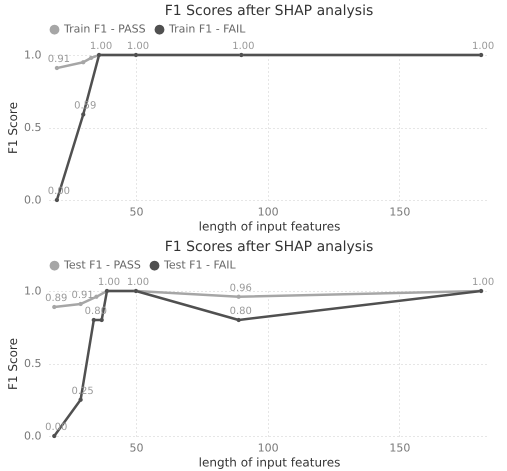 The image size is (507, 471). What do you see at coordinates (102, 265) in the screenshot?
I see `legend-label: Test F1 - PASS` at bounding box center [102, 265].